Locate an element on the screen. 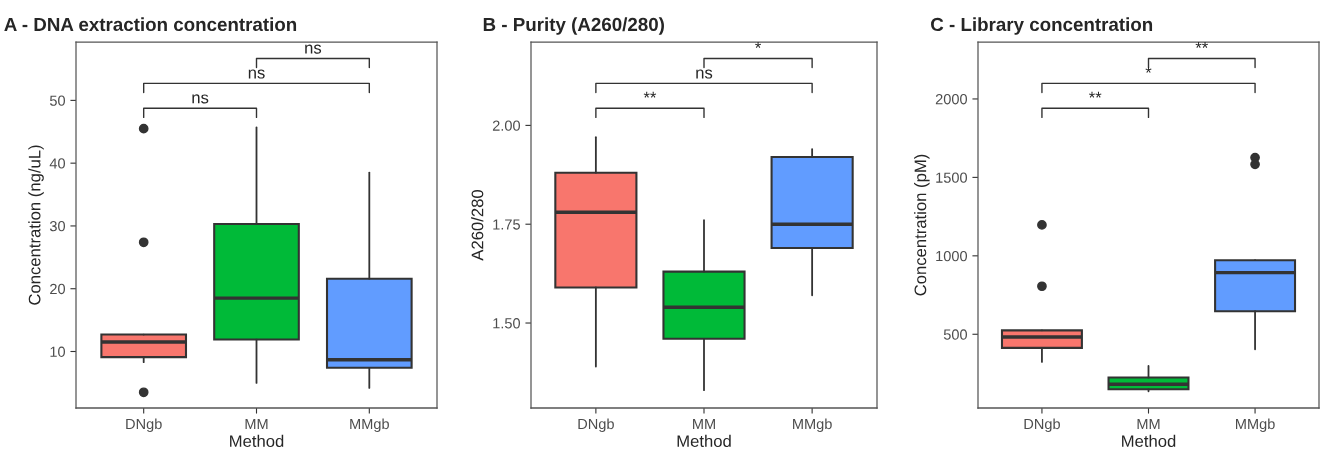 This screenshot has width=1322, height=449. y-tick-label: 50 is located at coordinates (57, 100).